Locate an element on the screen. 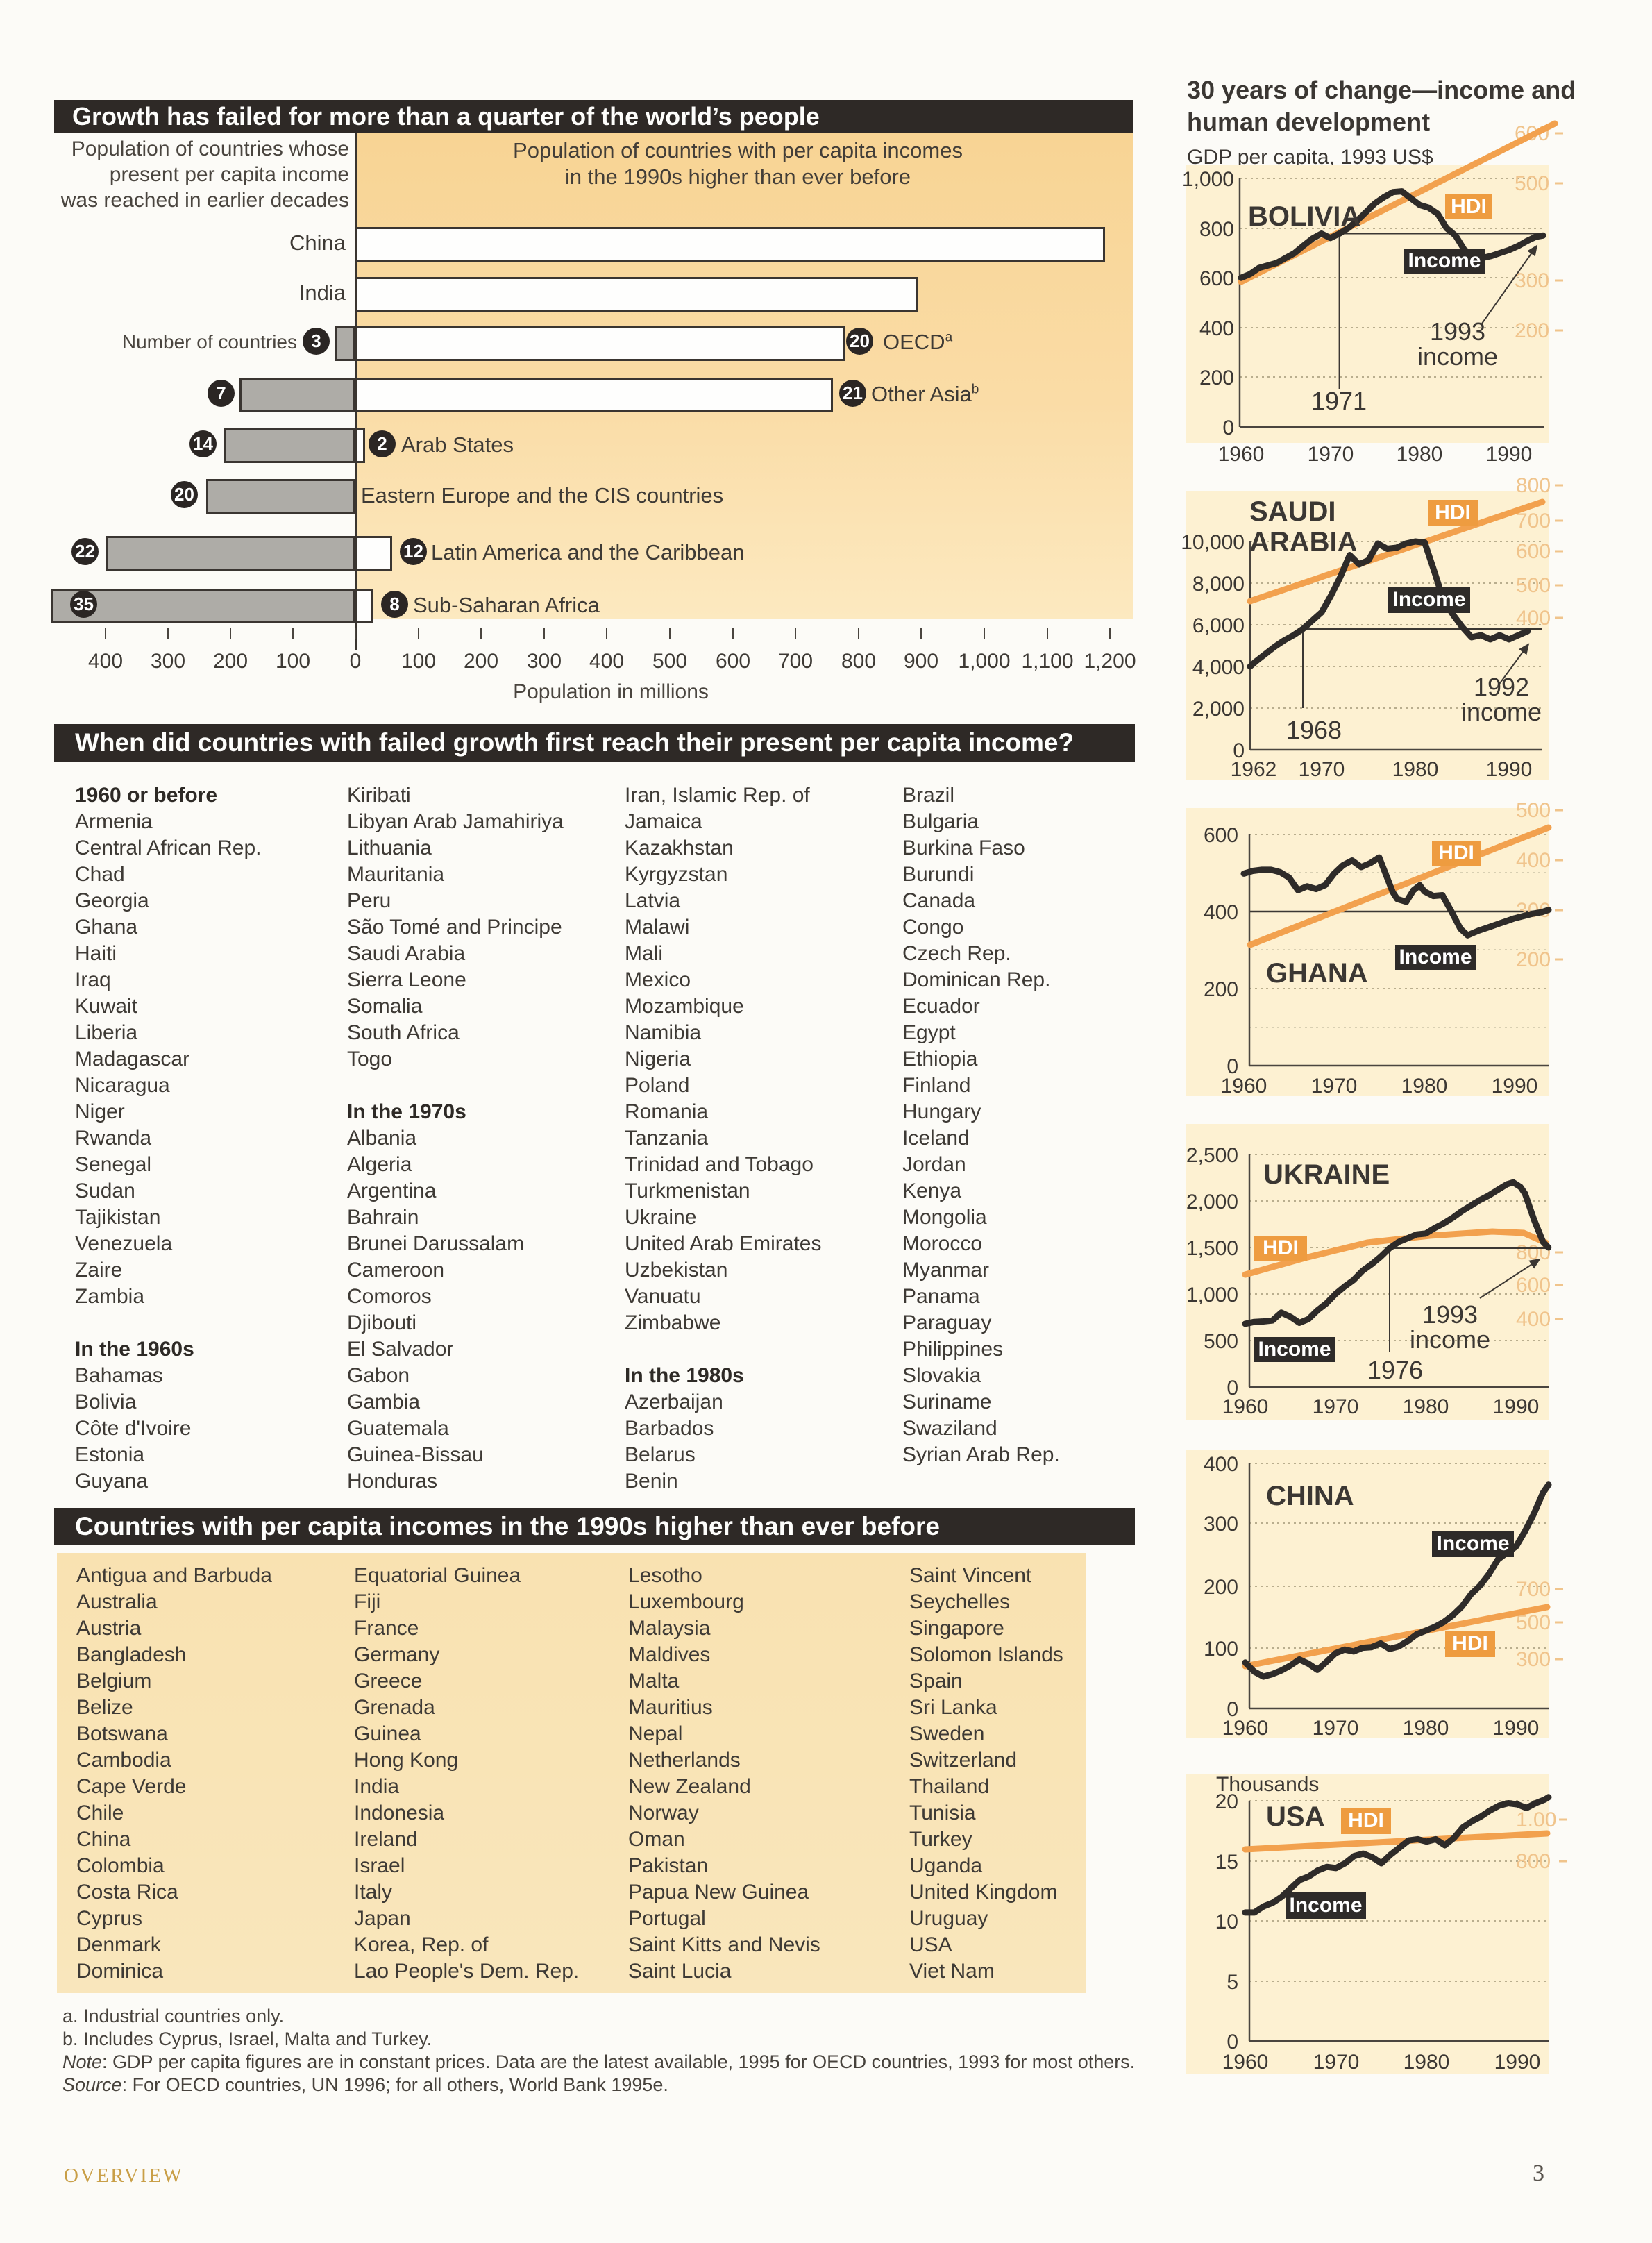  svg-text: 6,000 is located at coordinates (1218, 625).